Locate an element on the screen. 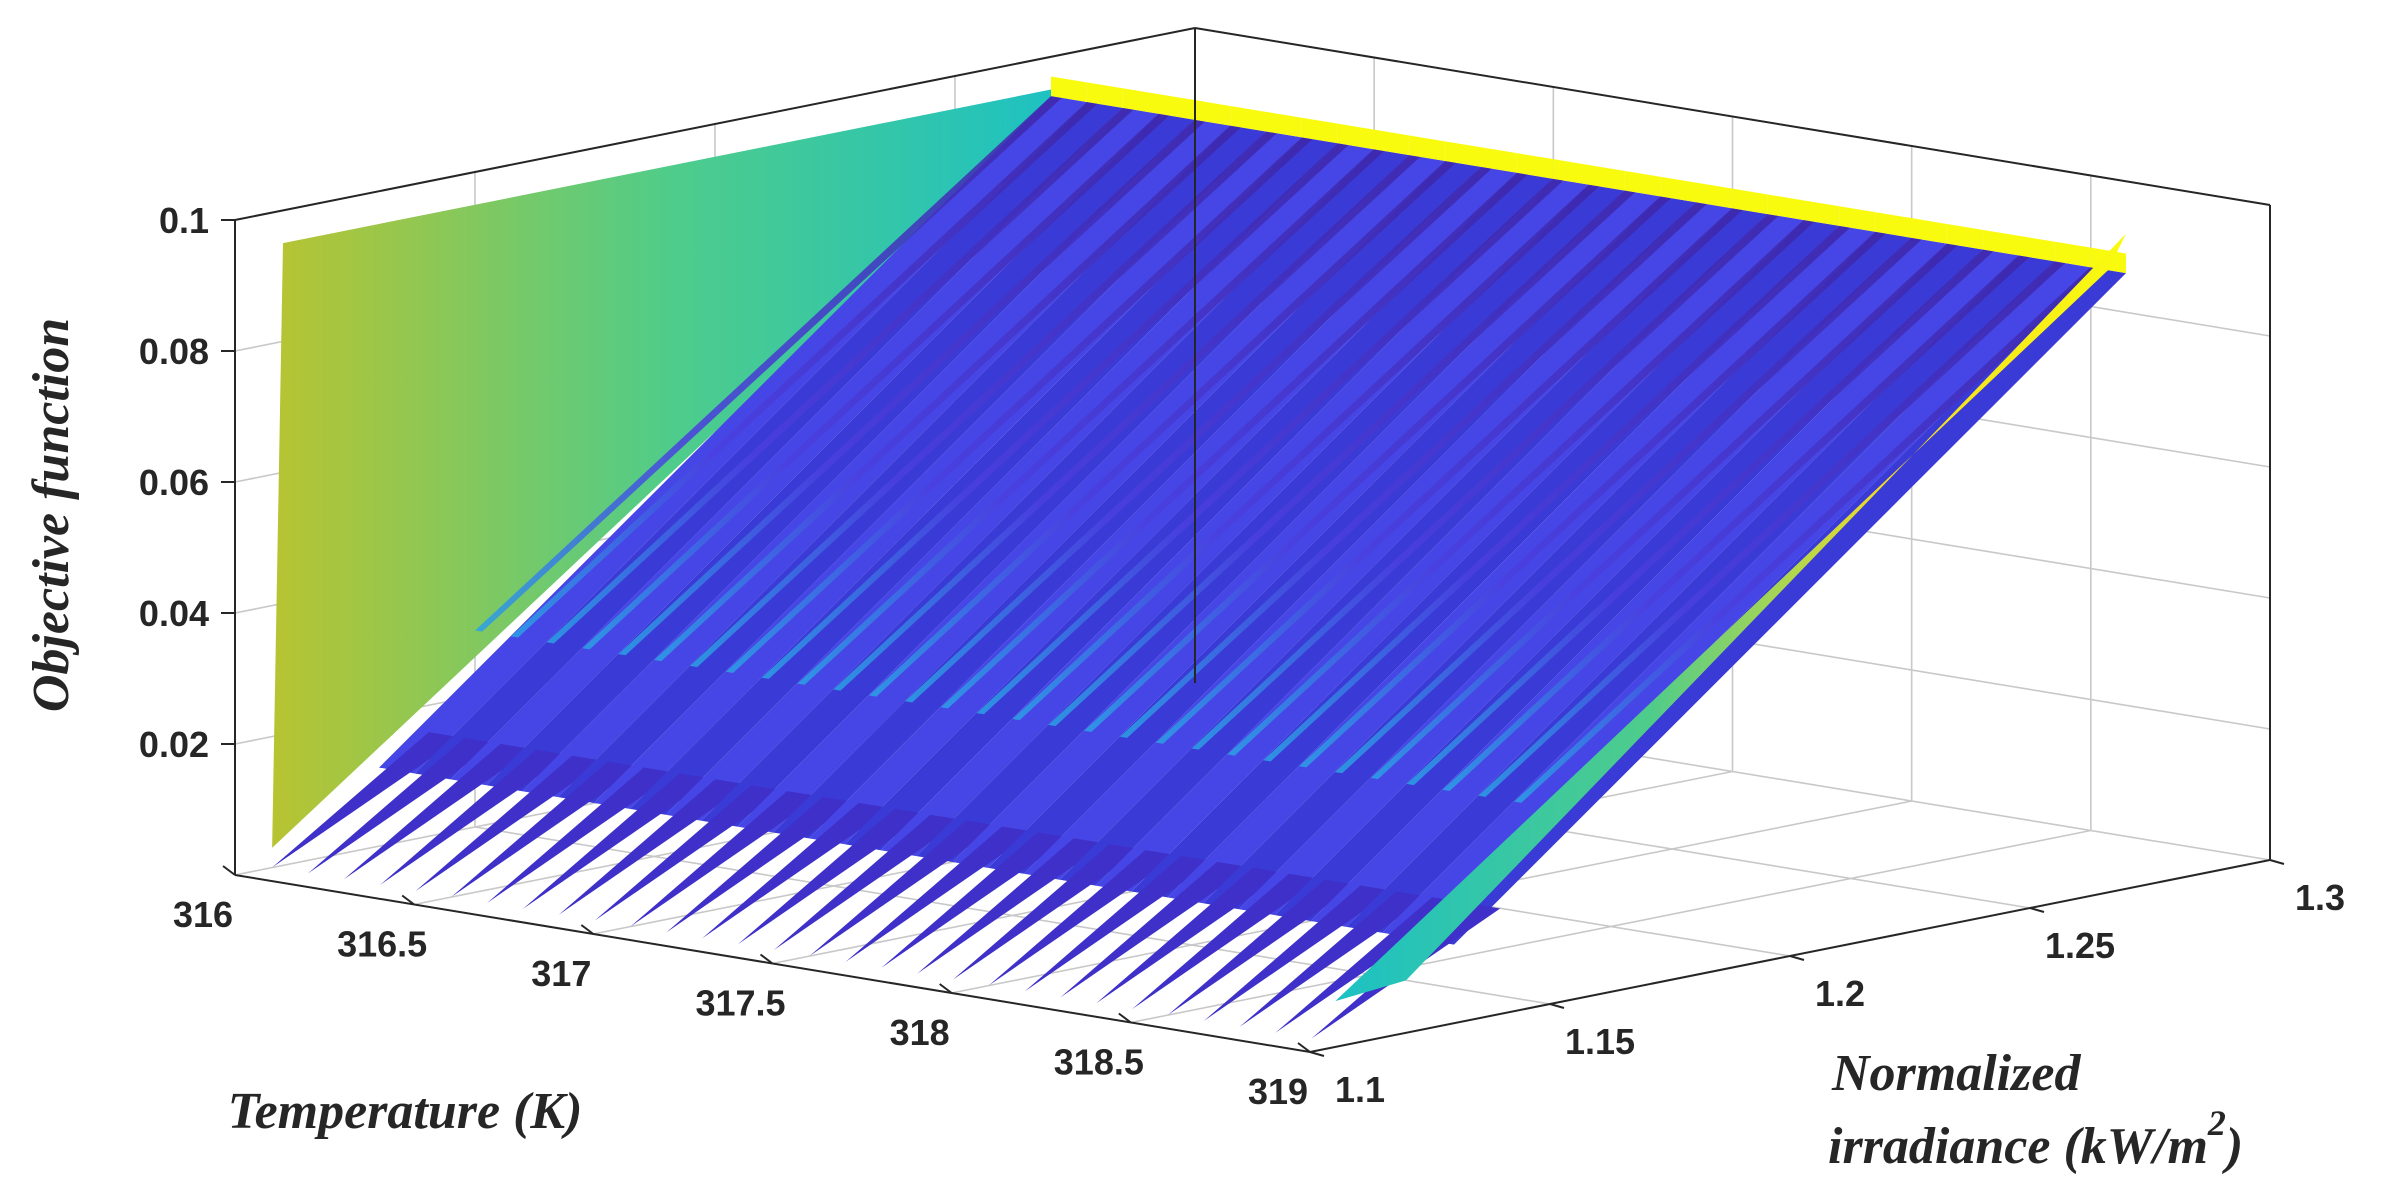 This screenshot has width=2398, height=1201. x-axis-ticks: 316 316.5 317 317.5 318 318.5 319 is located at coordinates (742, 988).